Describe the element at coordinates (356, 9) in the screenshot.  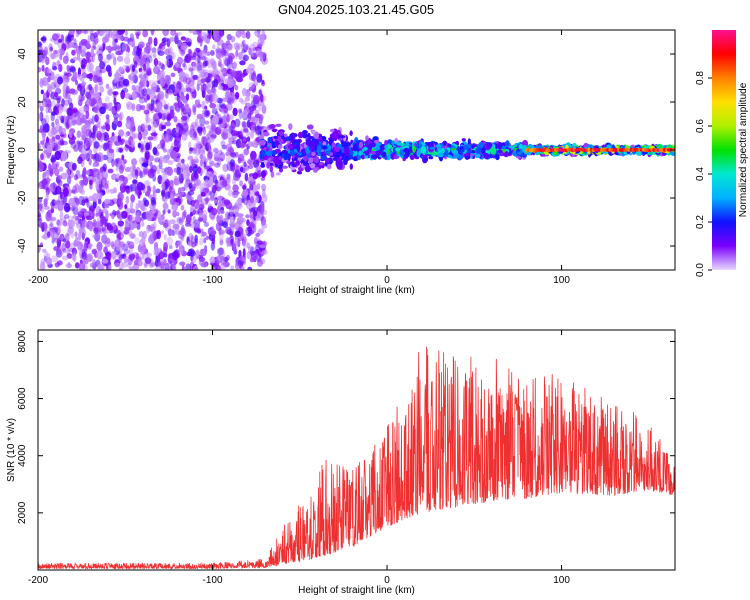
I see `page-title: GN04.2025.103.21.45.G05` at that location.